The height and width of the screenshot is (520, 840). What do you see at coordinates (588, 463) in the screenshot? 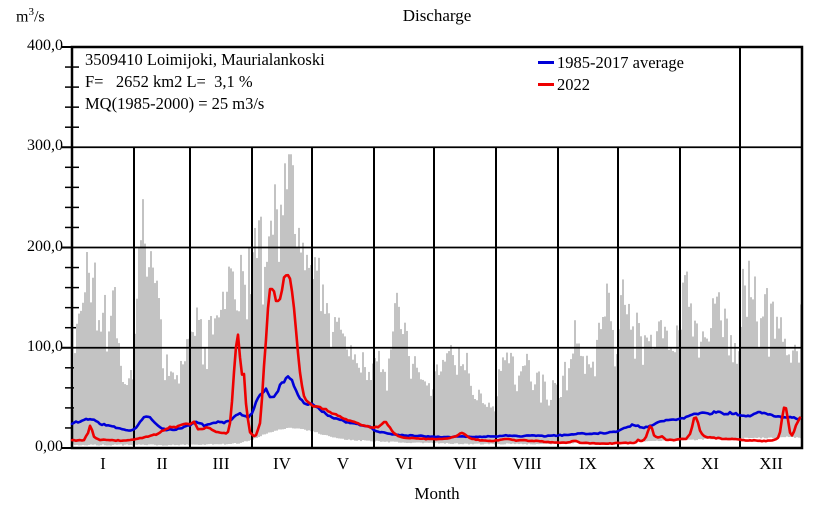
I see `month-label-IX: IX` at bounding box center [588, 463].